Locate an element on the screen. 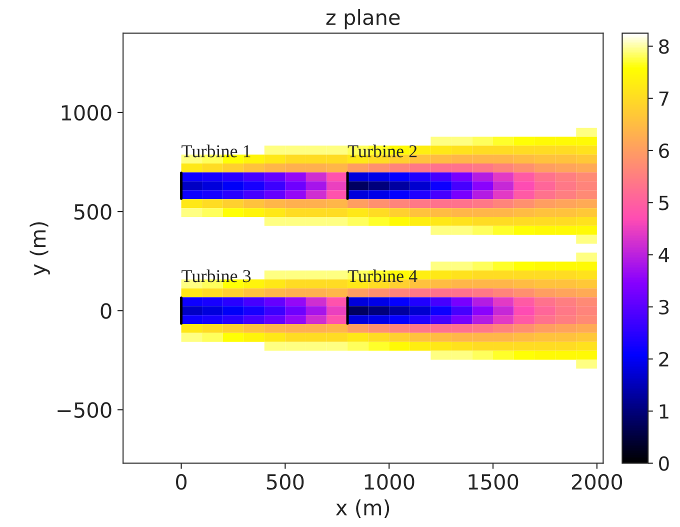 This screenshot has width=680, height=527. x-tick-label: 2000 is located at coordinates (597, 482).